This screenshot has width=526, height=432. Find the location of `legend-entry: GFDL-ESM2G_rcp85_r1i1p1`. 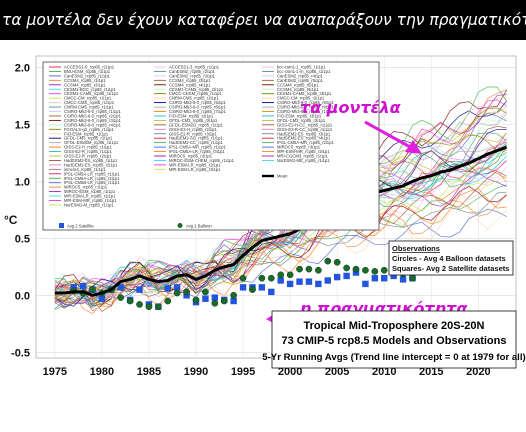

legend-entry: GFDL-ESM2G_rcp85_r1i1p1 is located at coordinates (196, 124).